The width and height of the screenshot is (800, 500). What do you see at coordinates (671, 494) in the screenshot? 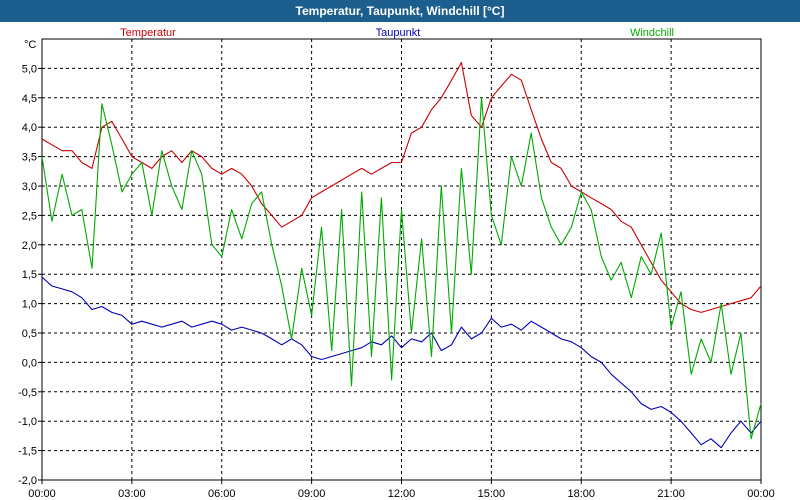
I see `x-tick-time: 21:00` at bounding box center [671, 494].